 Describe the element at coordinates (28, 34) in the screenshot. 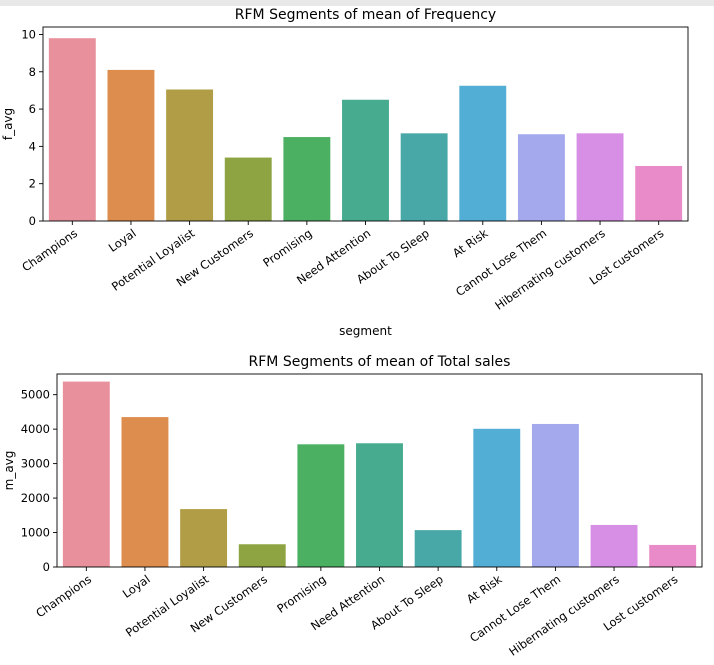

I see `y-tick-label: 10` at that location.